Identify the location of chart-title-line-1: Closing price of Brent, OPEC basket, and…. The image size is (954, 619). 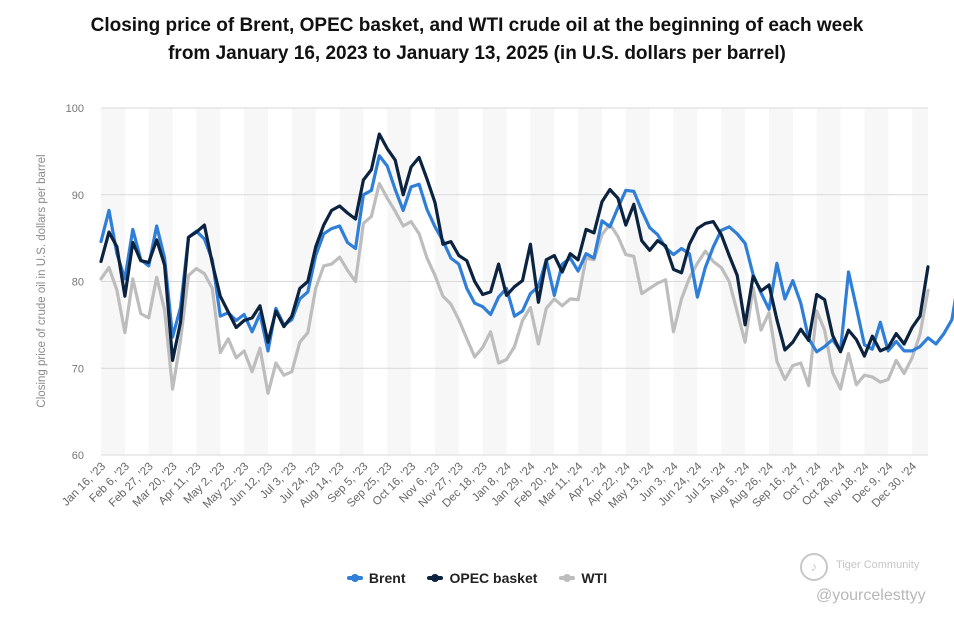
(477, 25).